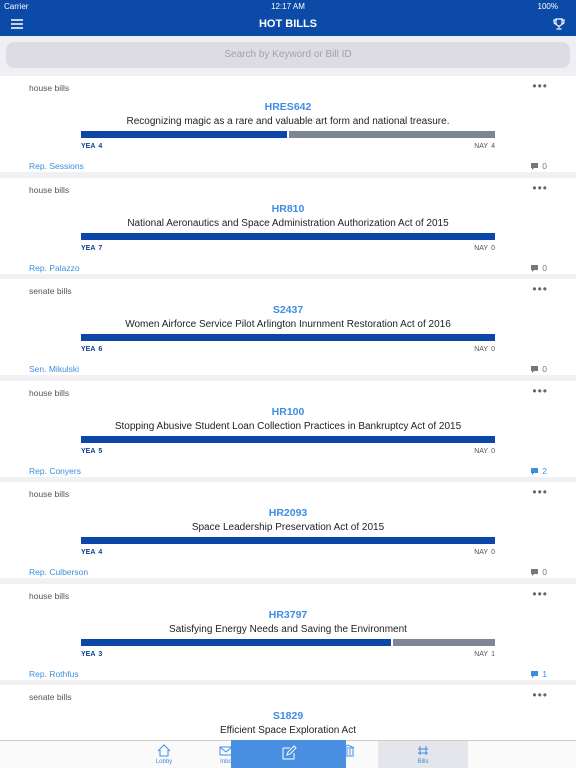 This screenshot has width=576, height=768. What do you see at coordinates (547, 6) in the screenshot?
I see `battery: 100%` at bounding box center [547, 6].